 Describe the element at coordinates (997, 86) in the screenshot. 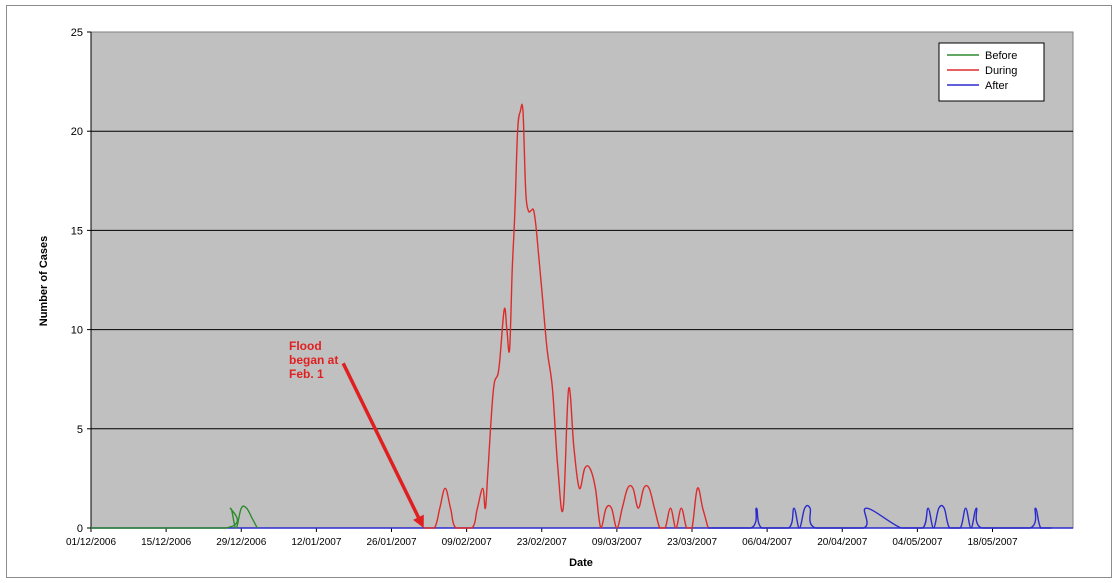

I see `legend-label-after: After` at that location.